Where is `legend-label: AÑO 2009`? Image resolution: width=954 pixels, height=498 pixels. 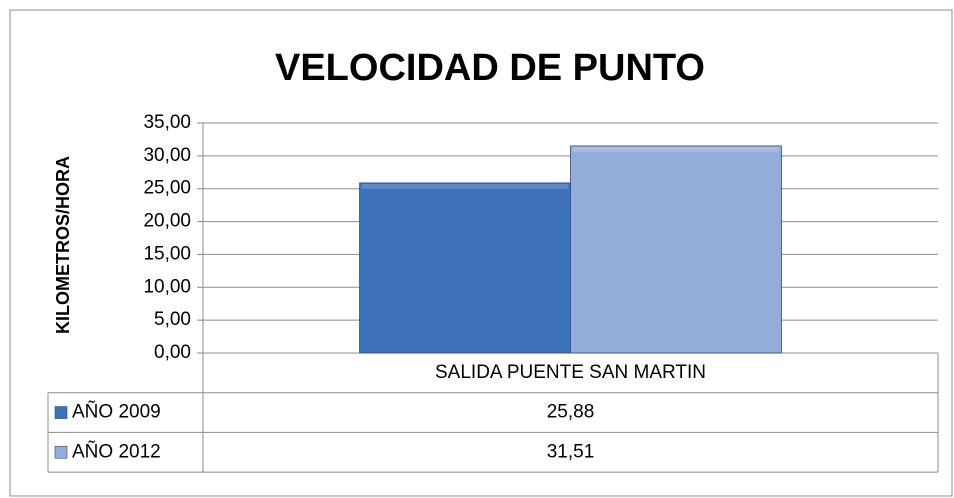
legend-label: AÑO 2009 is located at coordinates (116, 412).